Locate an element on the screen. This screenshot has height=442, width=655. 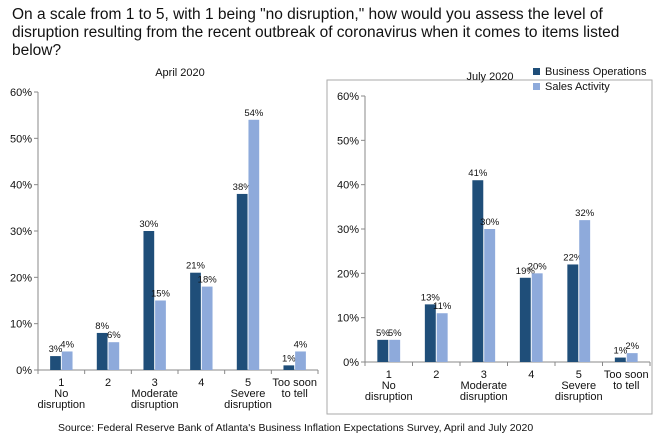
data-label-business-operations: 41% is located at coordinates (478, 173).